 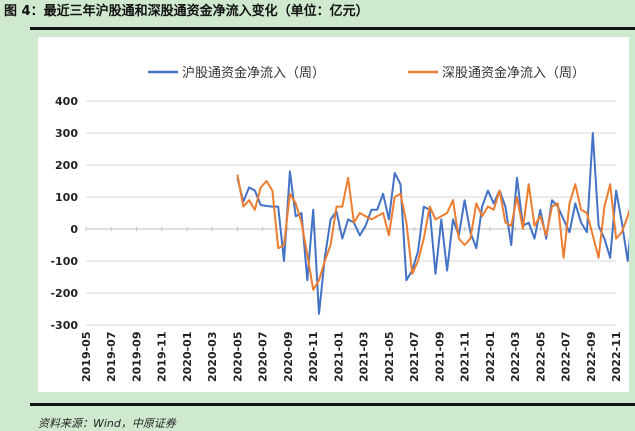 What do you see at coordinates (439, 357) in the screenshot?
I see `x-tick-label: 2021-09` at bounding box center [439, 357].